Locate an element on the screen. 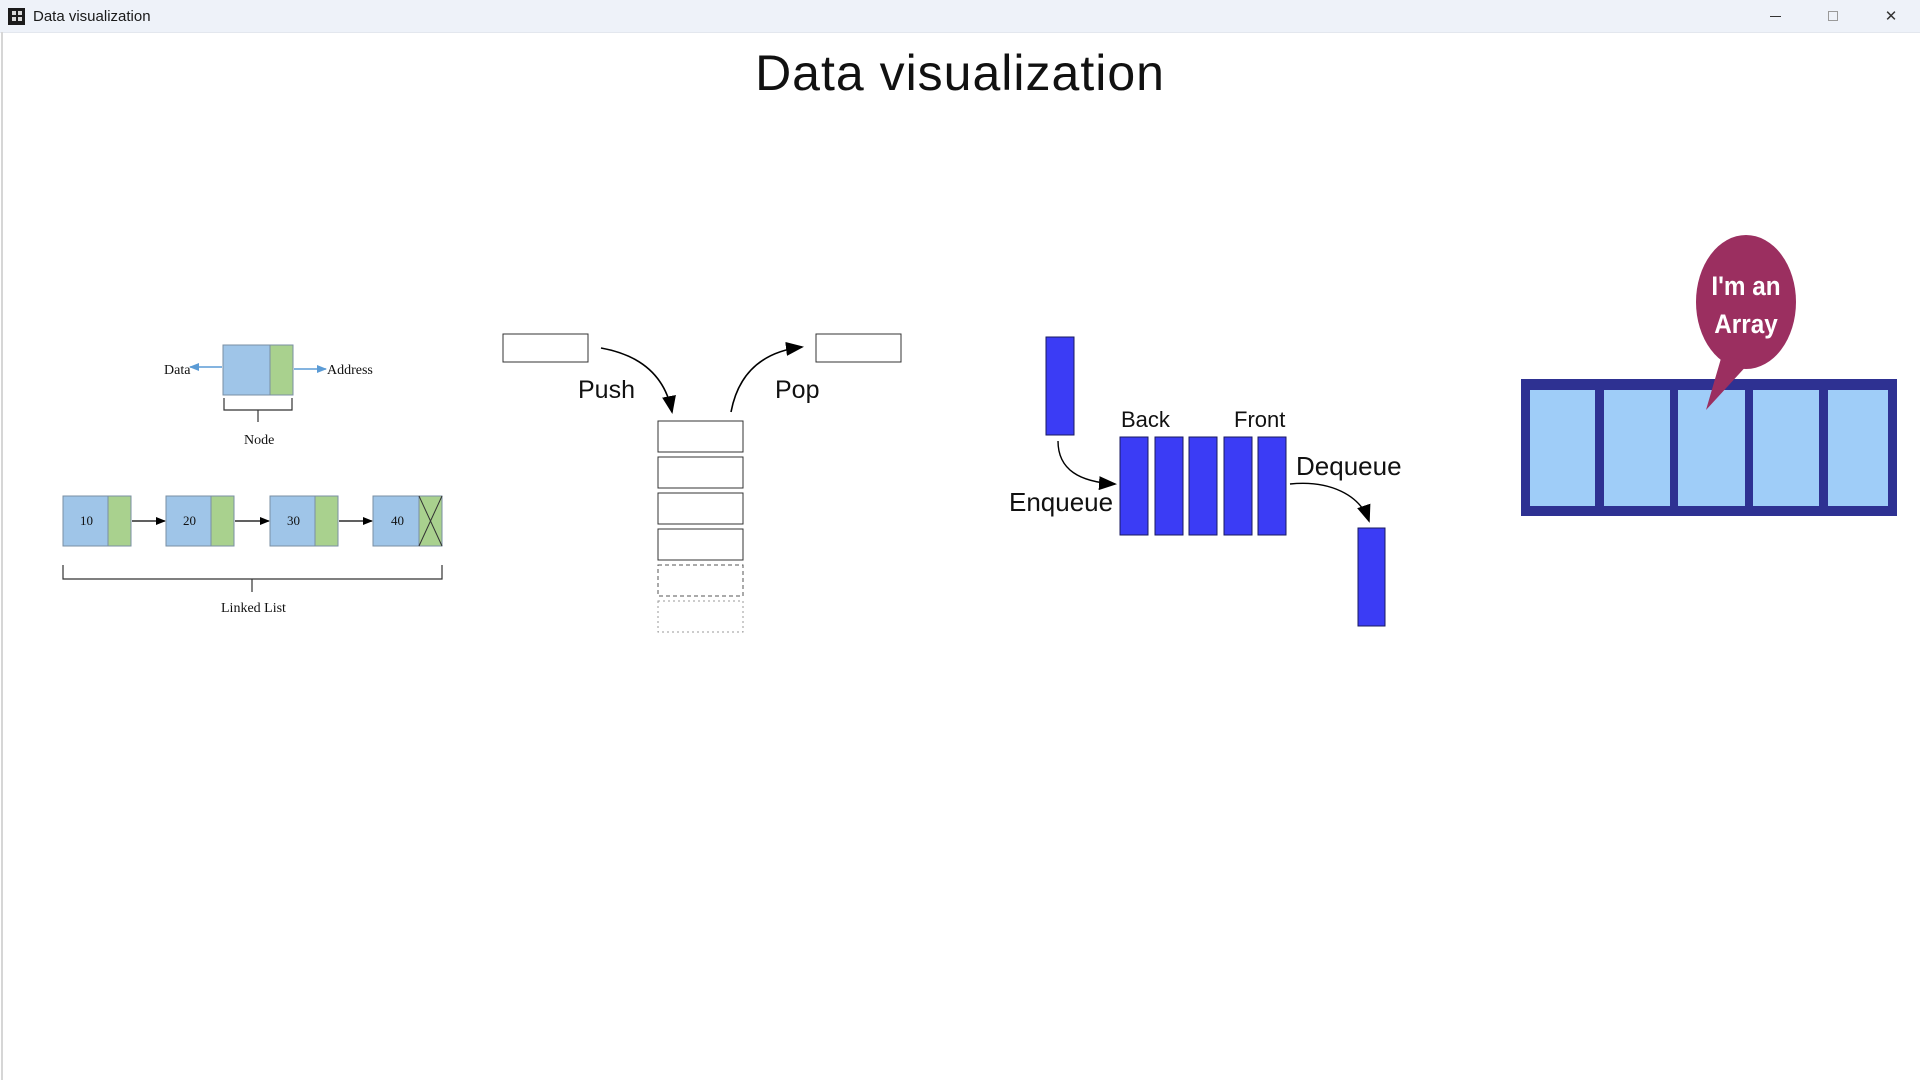 This screenshot has width=1920, height=1080. bubble-text-line1: I'm an is located at coordinates (1745, 286).